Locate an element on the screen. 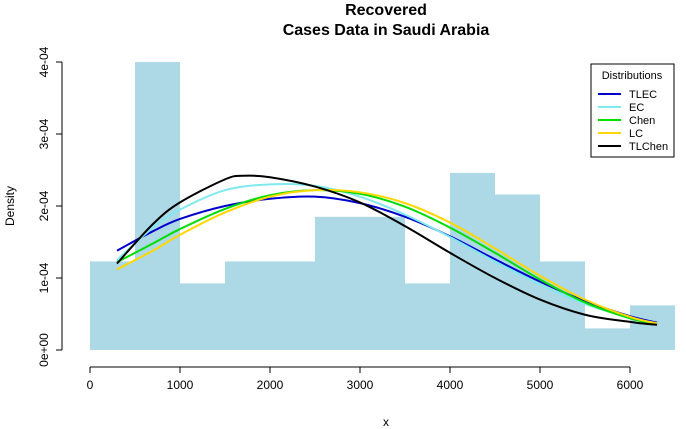 The width and height of the screenshot is (686, 429). x-tick-label-5: 5000 is located at coordinates (540, 385).